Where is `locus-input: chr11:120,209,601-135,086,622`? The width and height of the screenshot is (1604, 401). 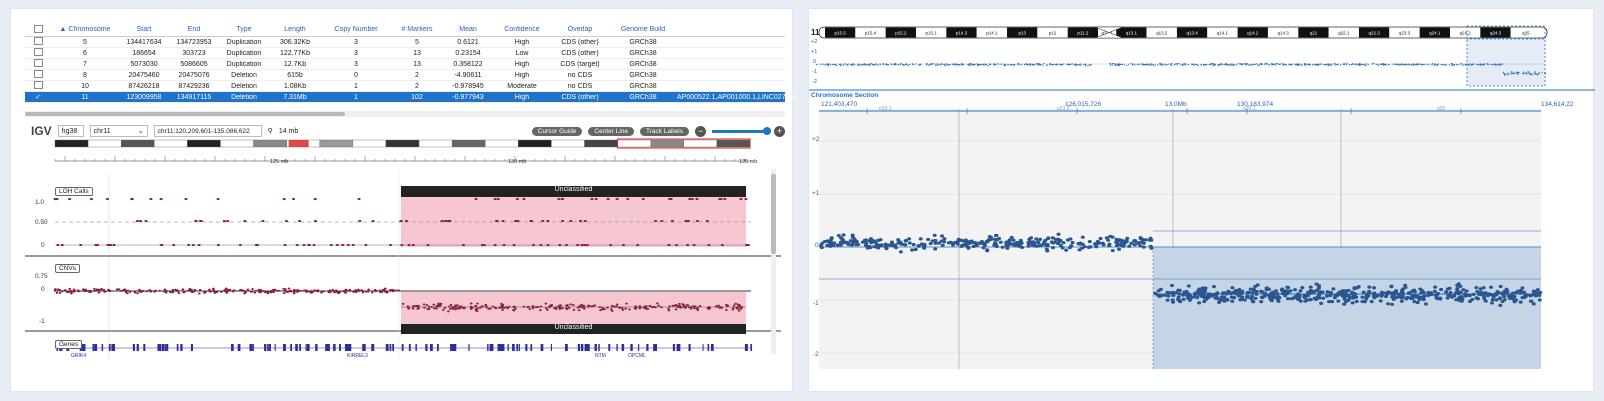
locus-input: chr11:120,209,601-135,086,622 is located at coordinates (207, 131).